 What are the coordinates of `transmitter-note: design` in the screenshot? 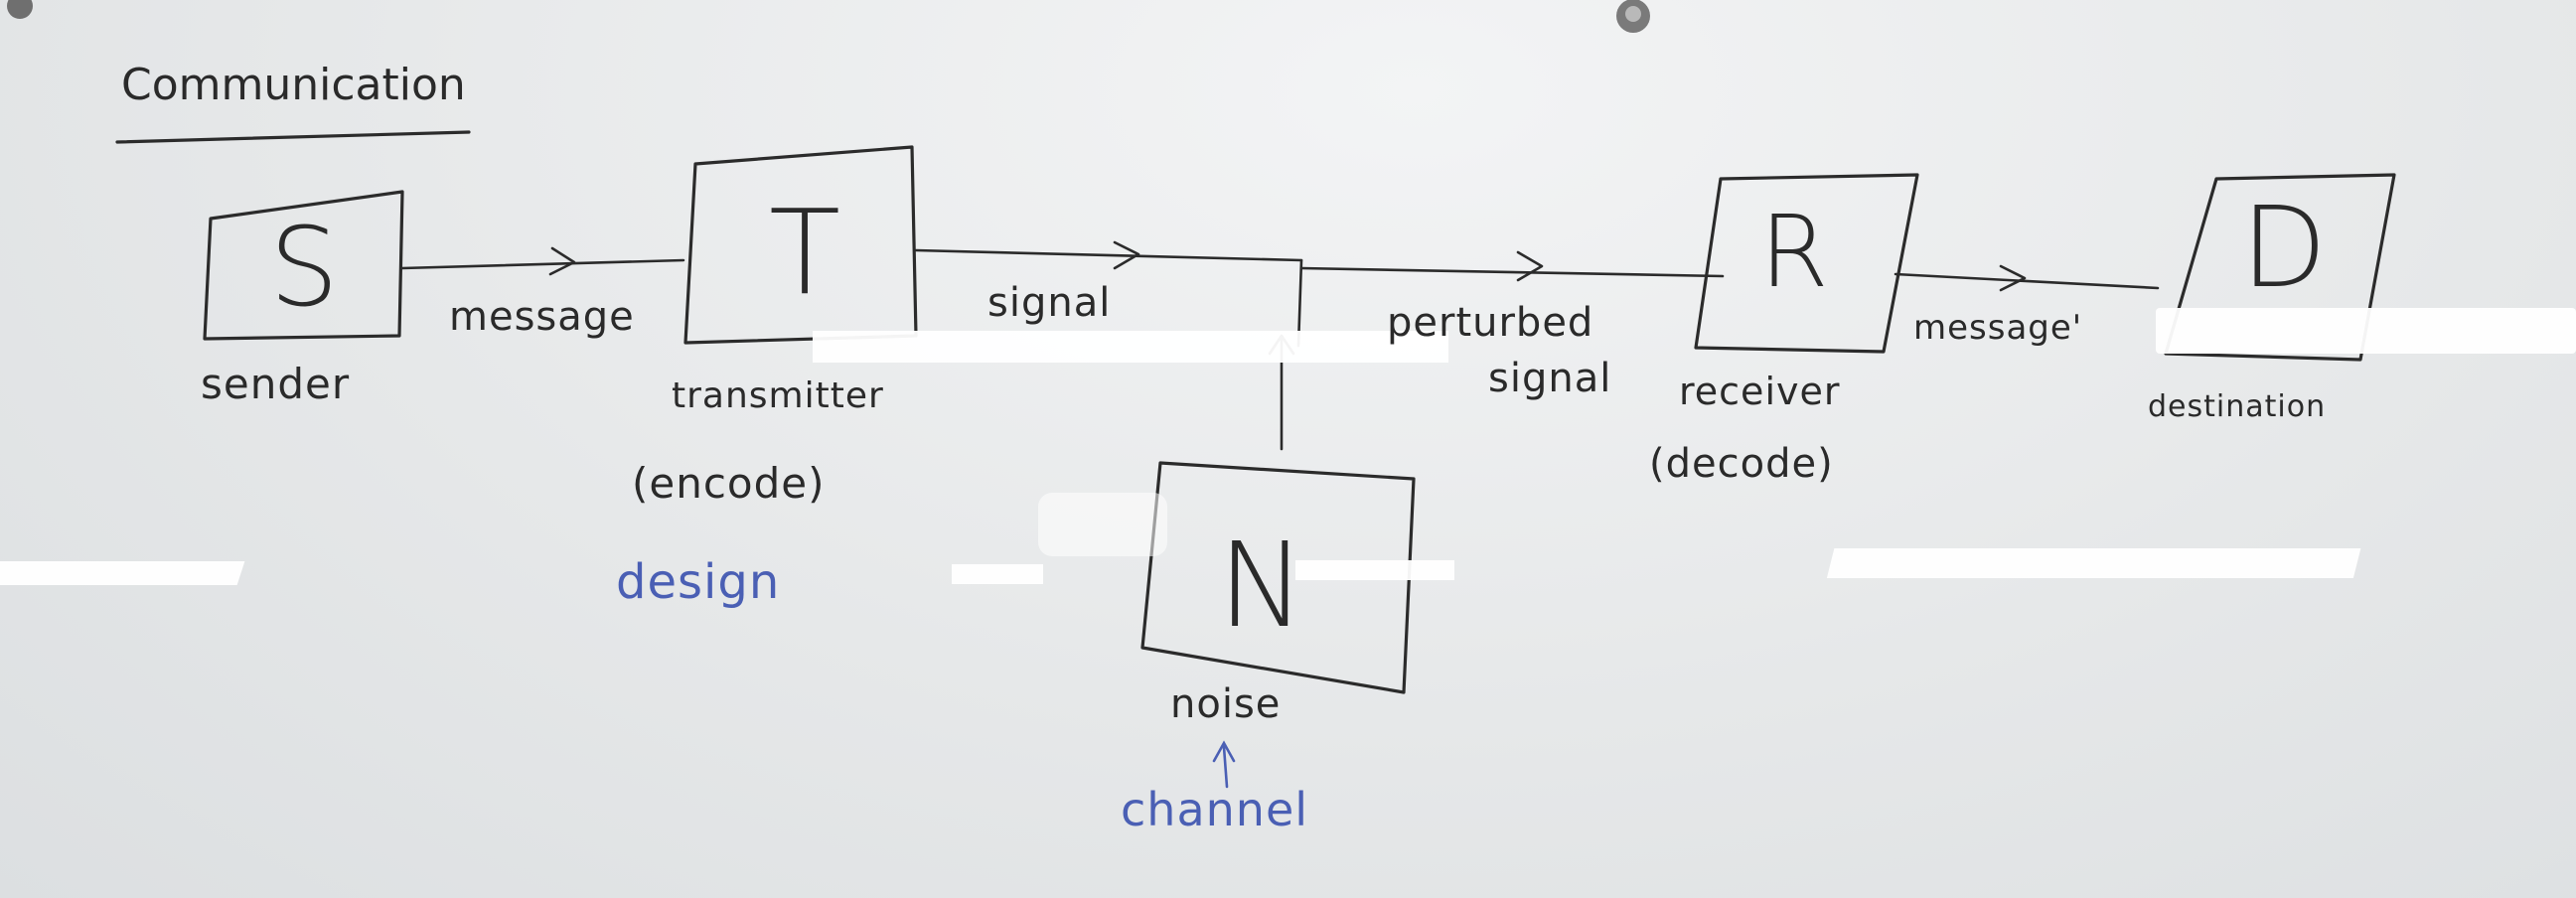 It's located at (698, 582).